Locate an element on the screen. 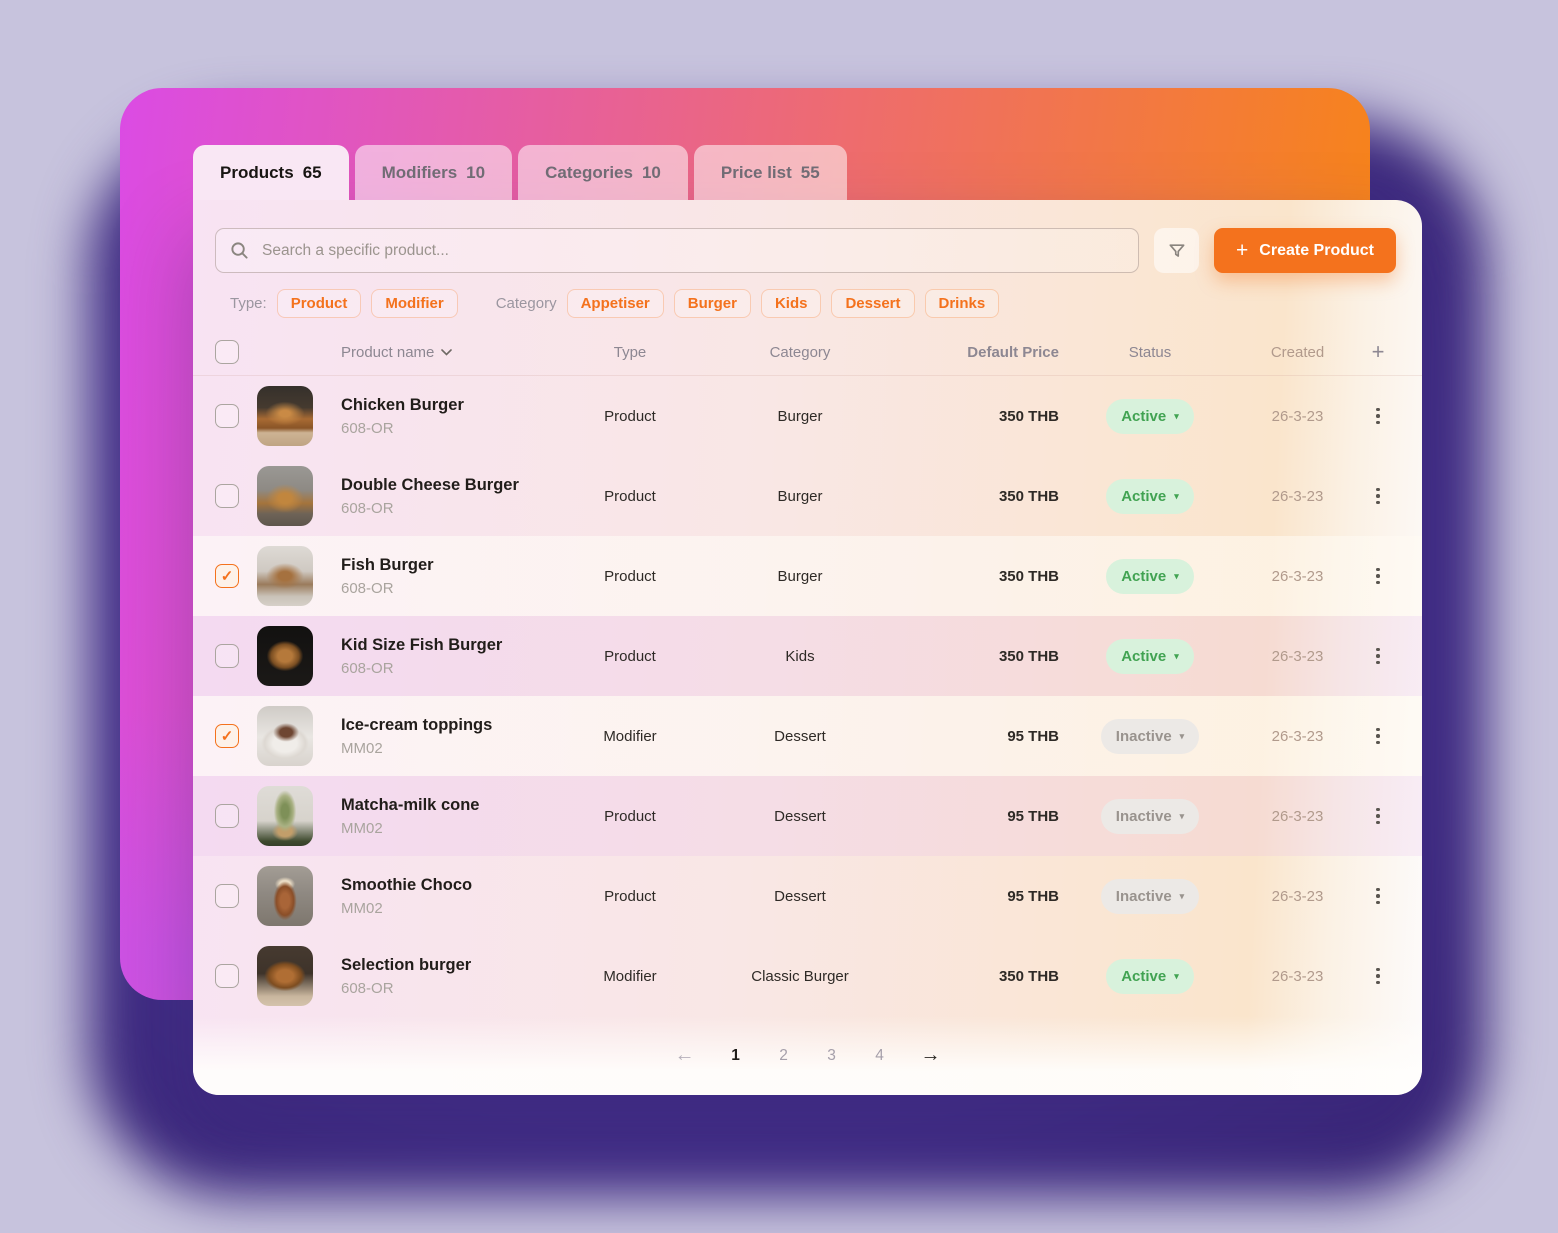 The image size is (1558, 1233). product-name: Selection burger is located at coordinates (406, 964).